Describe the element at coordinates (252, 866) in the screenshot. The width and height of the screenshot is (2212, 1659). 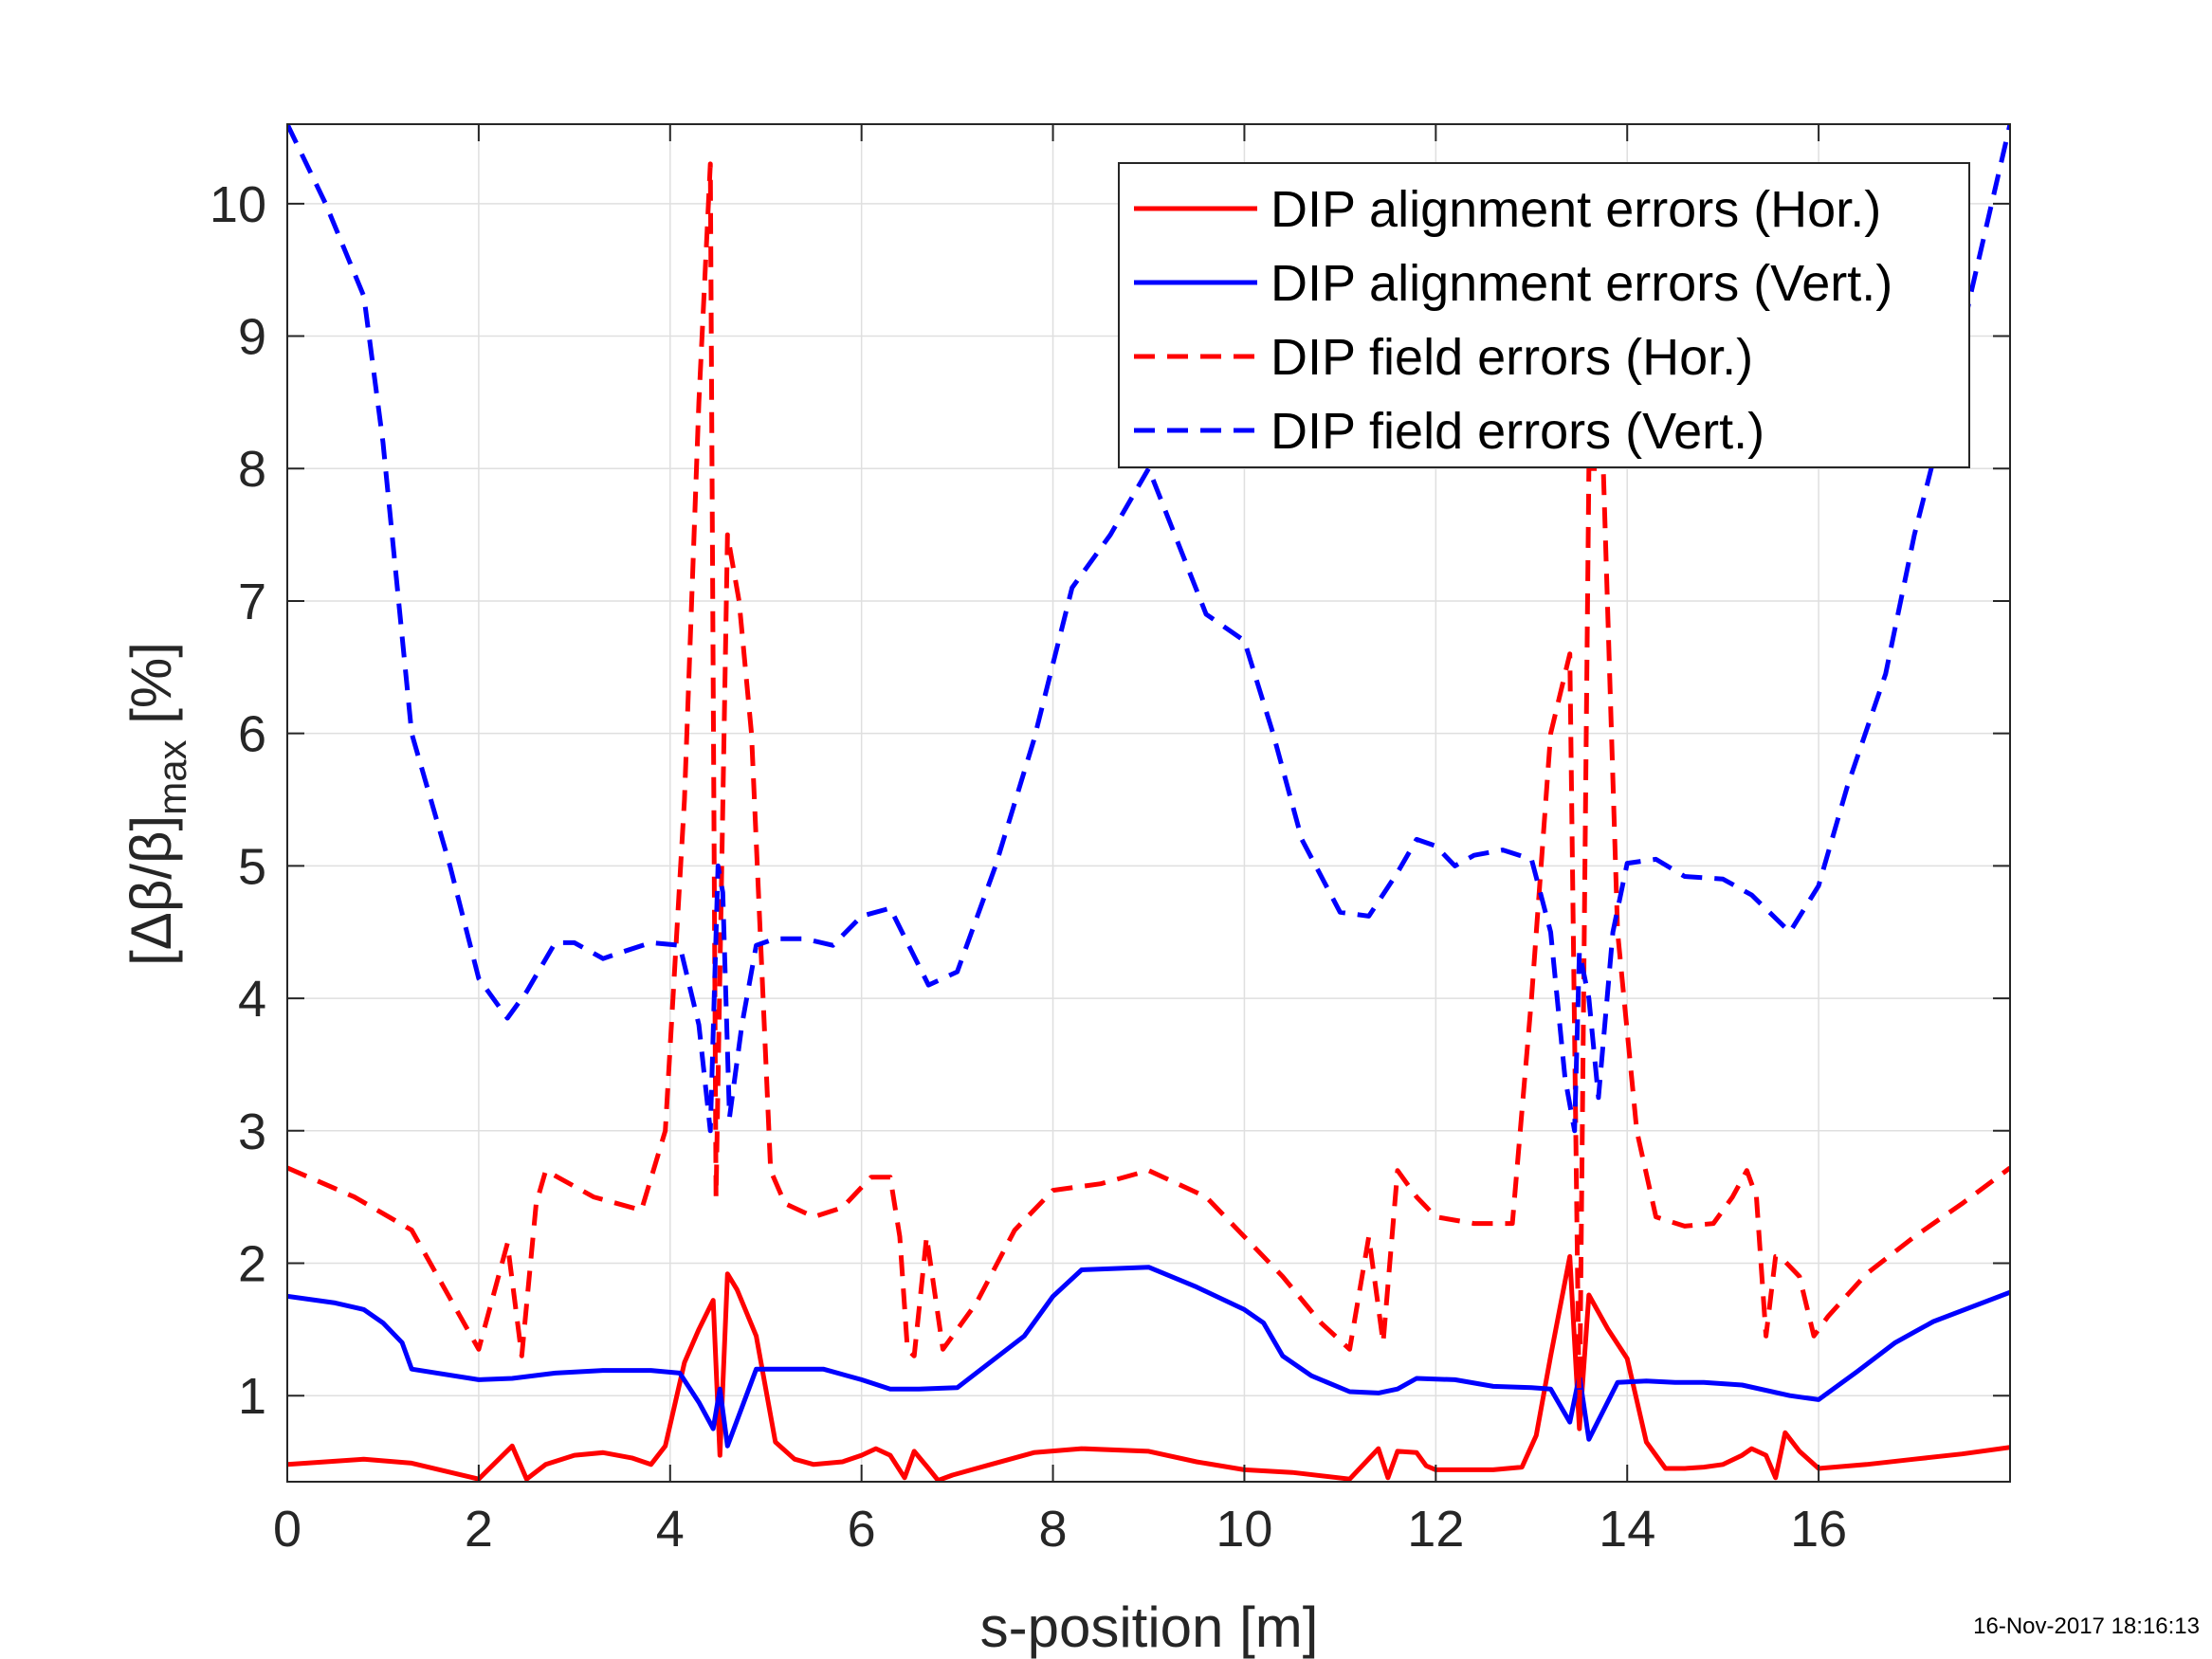
I see `y-tick-label: 5` at that location.